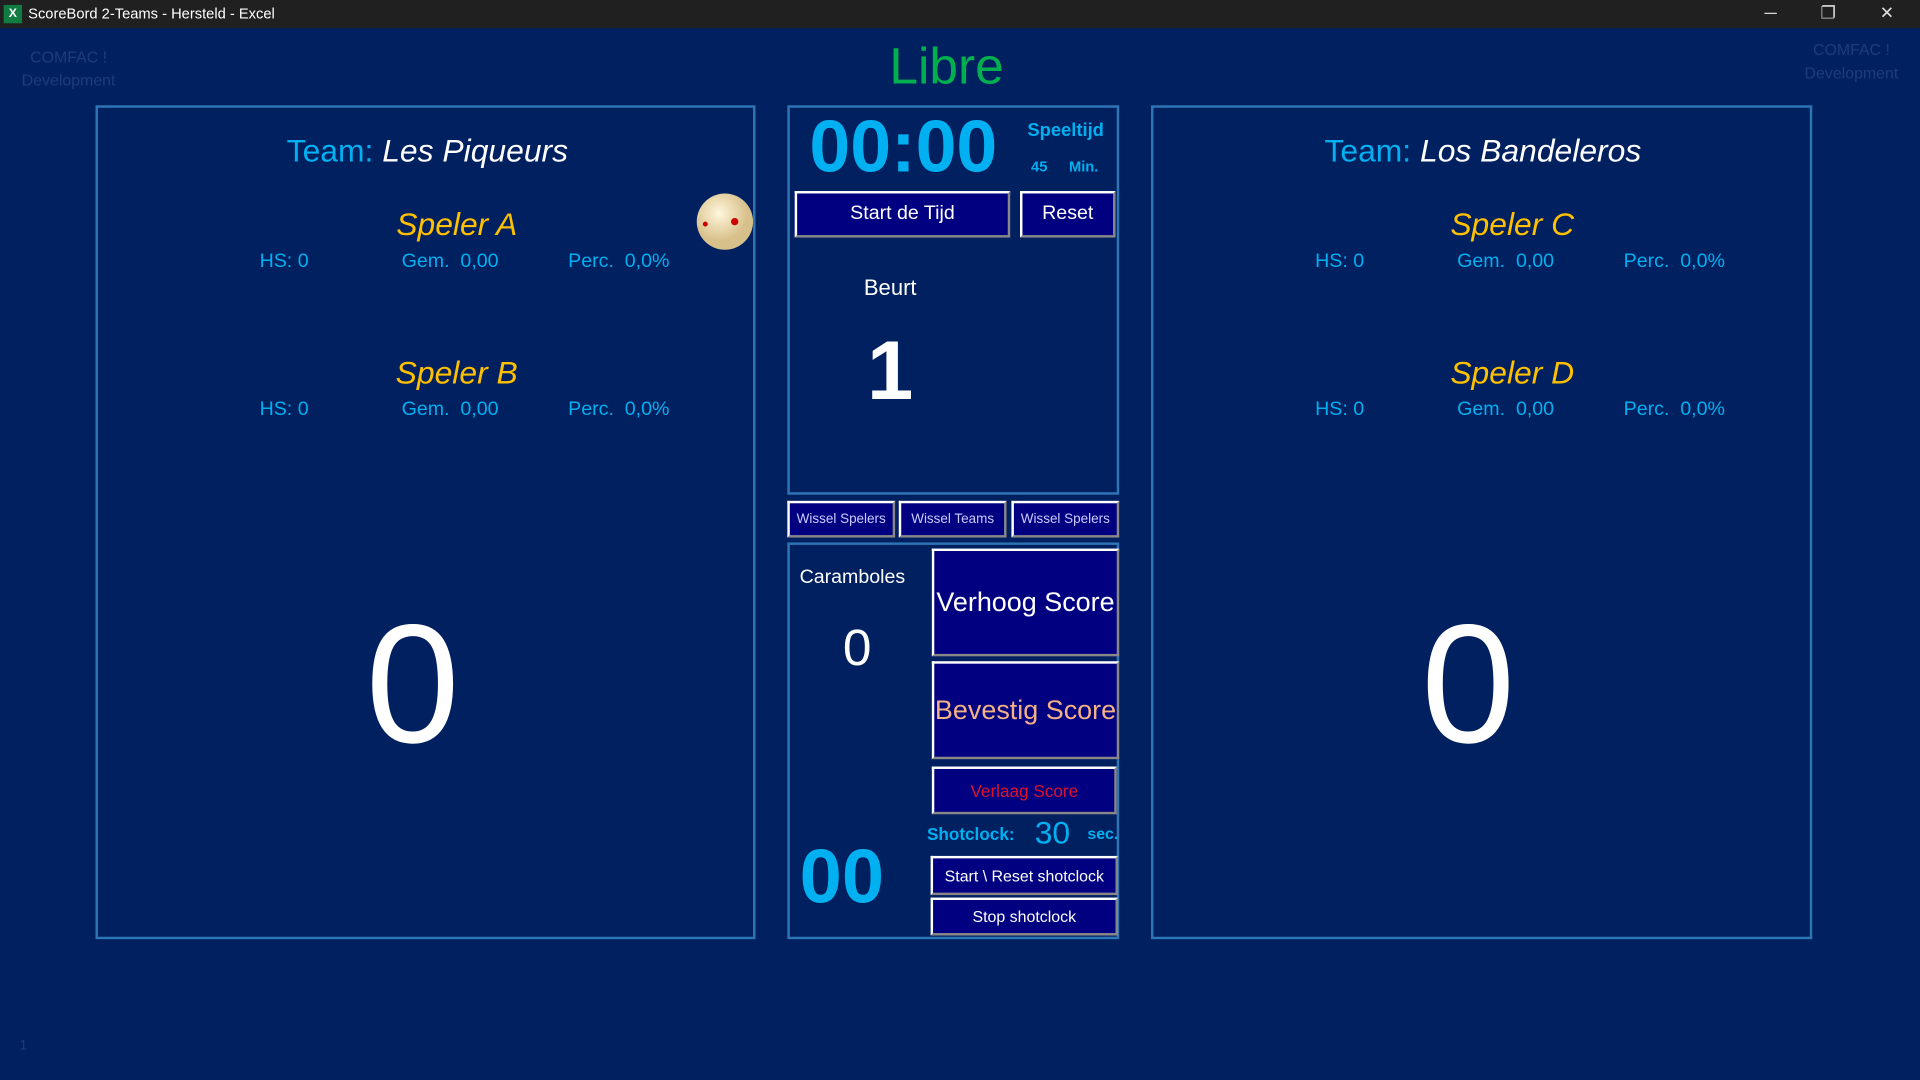 The height and width of the screenshot is (1080, 1920). What do you see at coordinates (151, 13) in the screenshot?
I see `window-title: ScoreBord 2-Teams - Hersteld - Excel` at bounding box center [151, 13].